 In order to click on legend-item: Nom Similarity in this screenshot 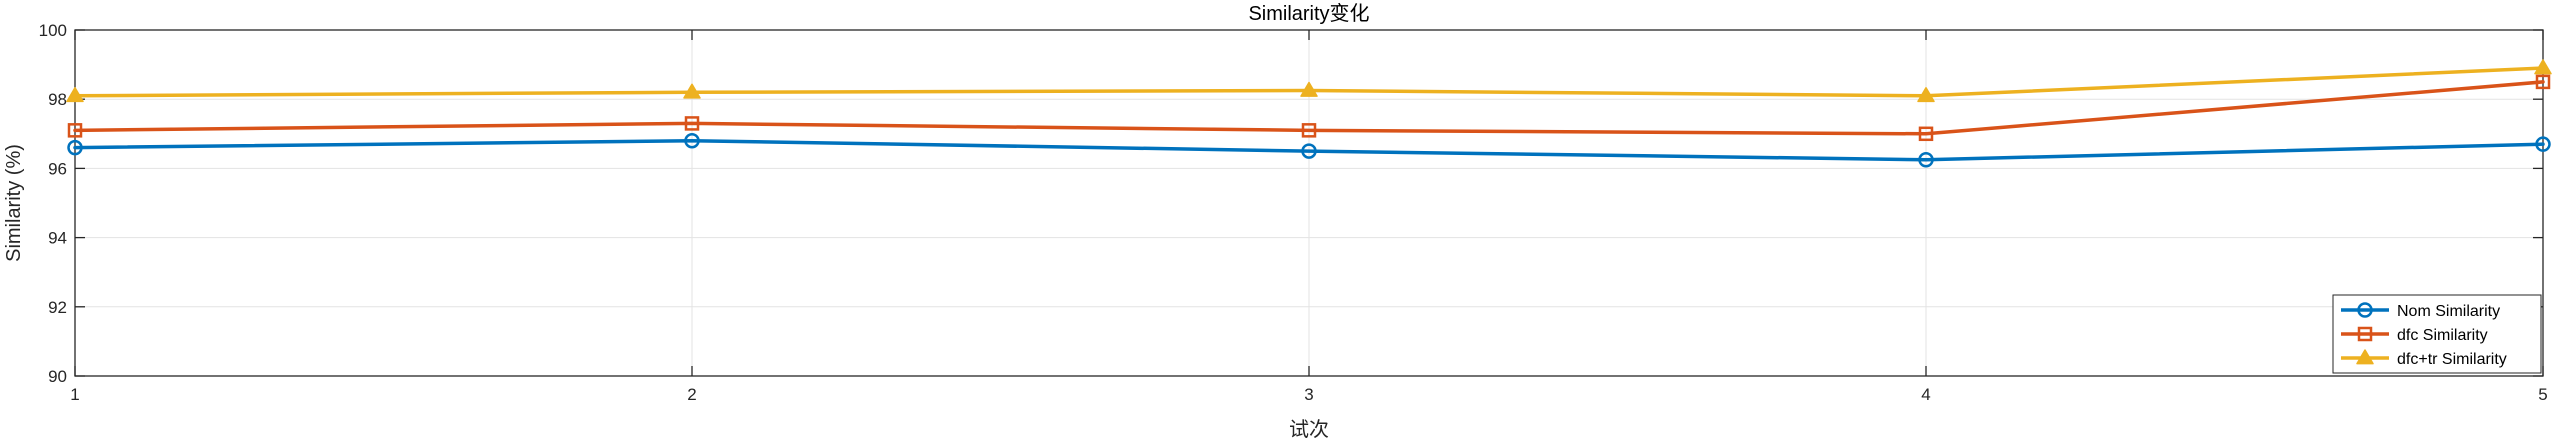, I will do `click(2420, 311)`.